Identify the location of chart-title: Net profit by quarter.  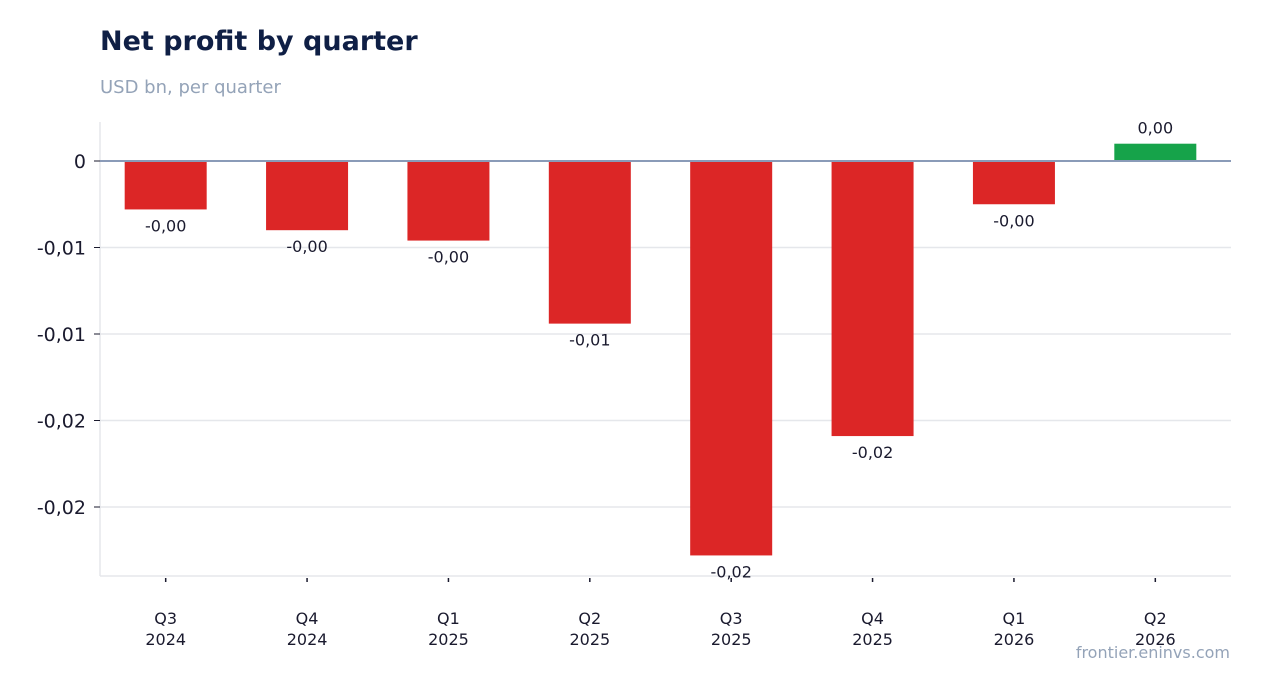
(259, 41).